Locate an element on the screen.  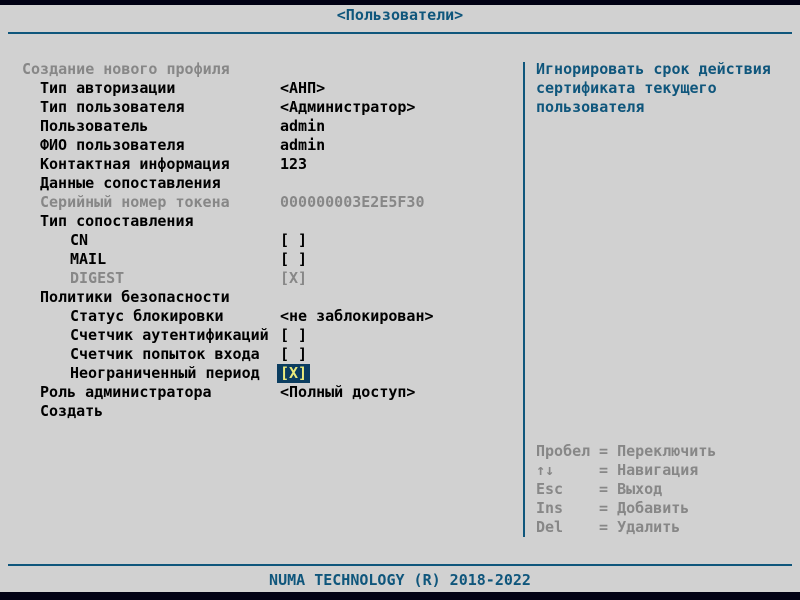
form-row: MAIL [ ] is located at coordinates (260, 259).